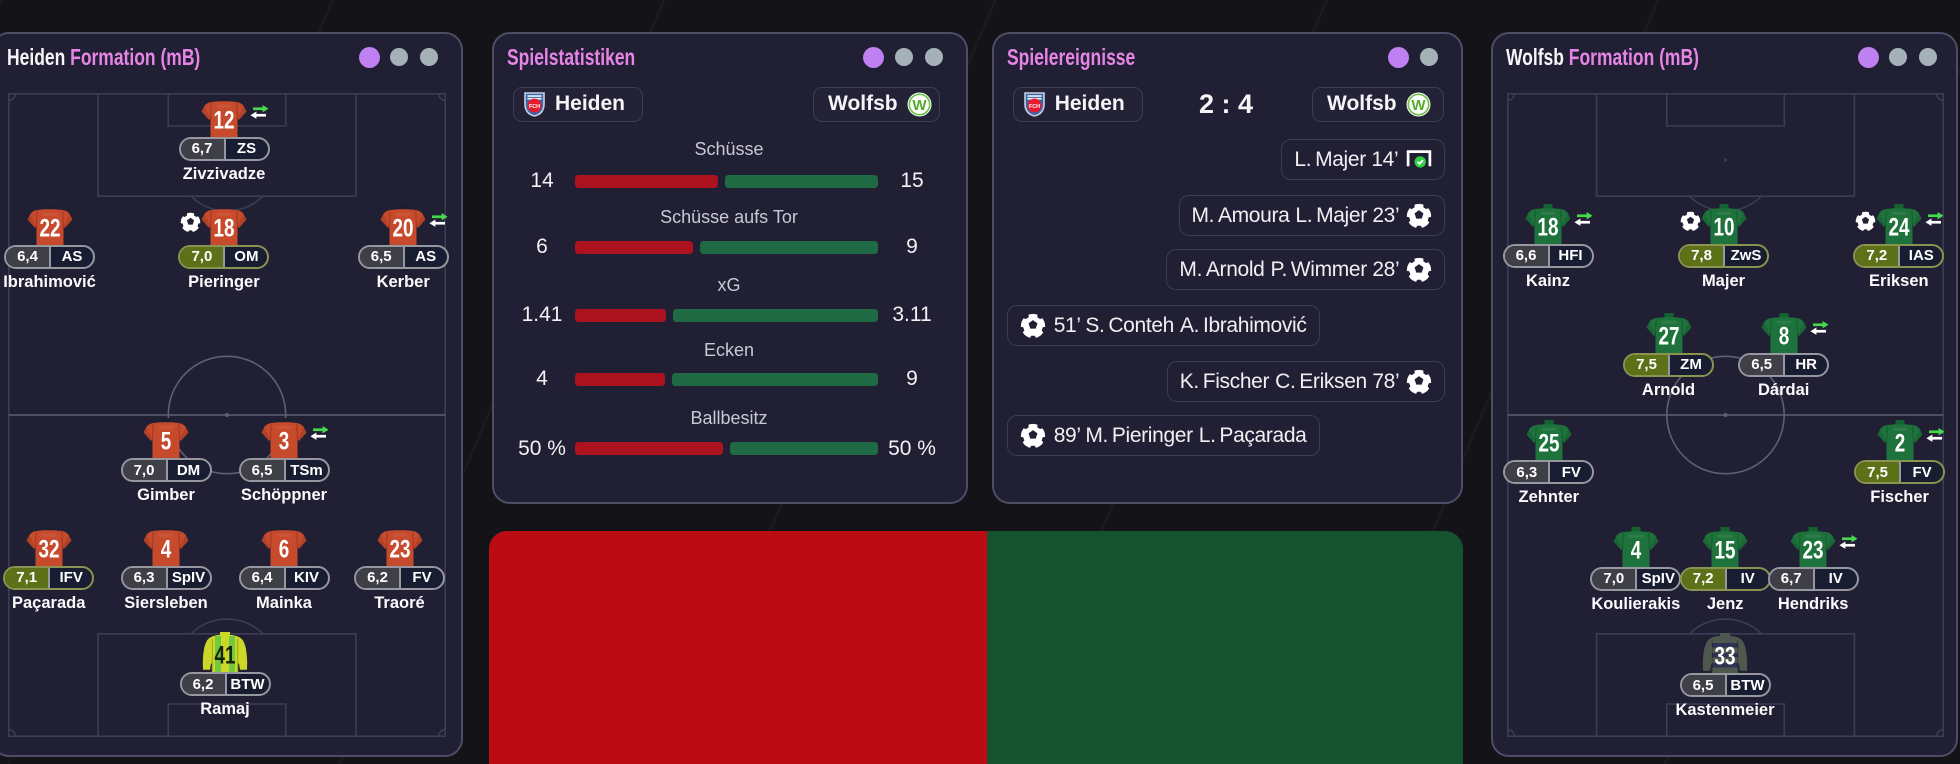 The height and width of the screenshot is (764, 1960). I want to click on svg-text: 33, so click(1725, 657).